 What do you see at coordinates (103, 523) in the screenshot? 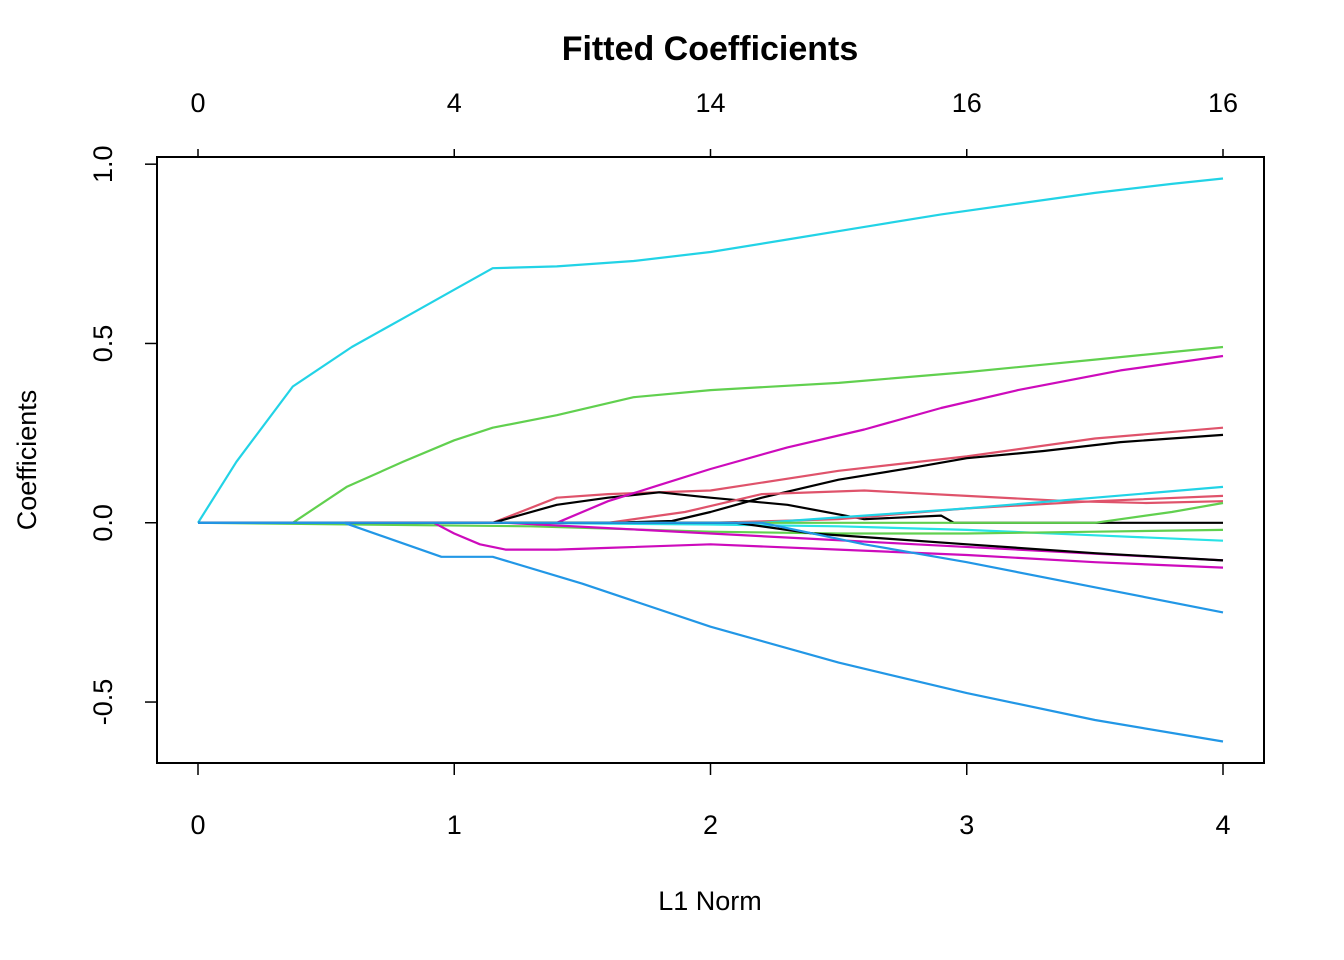
I see `y-tick-label: 0.0` at bounding box center [103, 523].